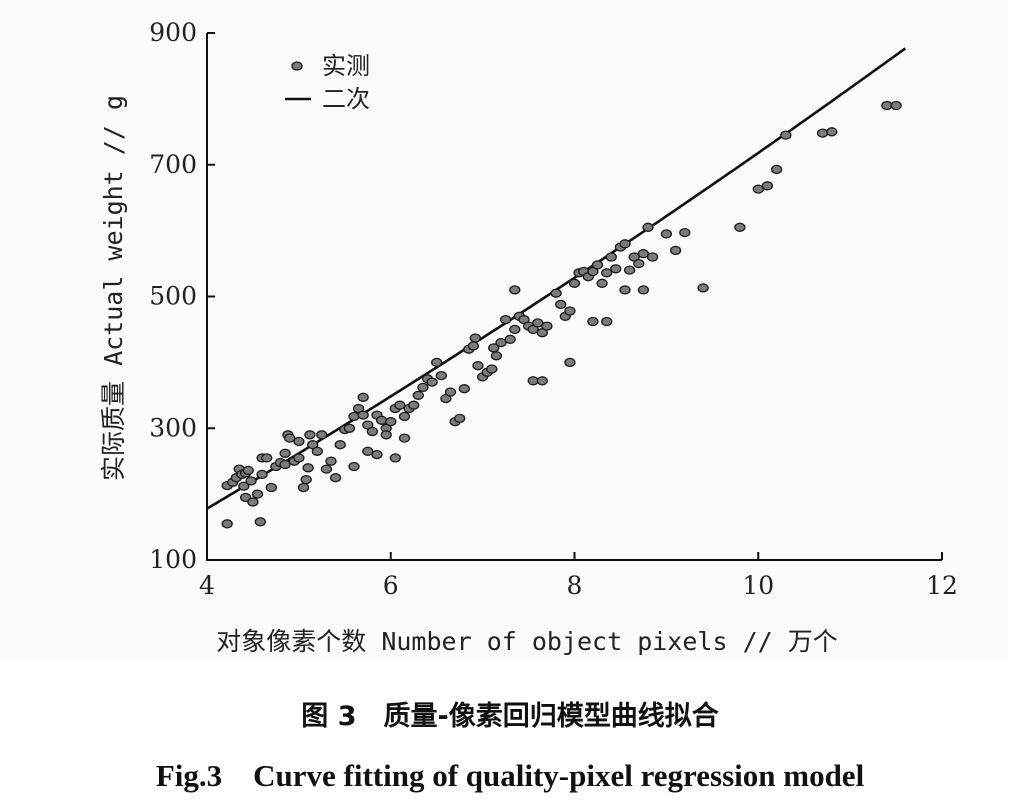 Image resolution: width=1020 pixels, height=808 pixels. Describe the element at coordinates (207, 585) in the screenshot. I see `x-tick-label: 4` at that location.